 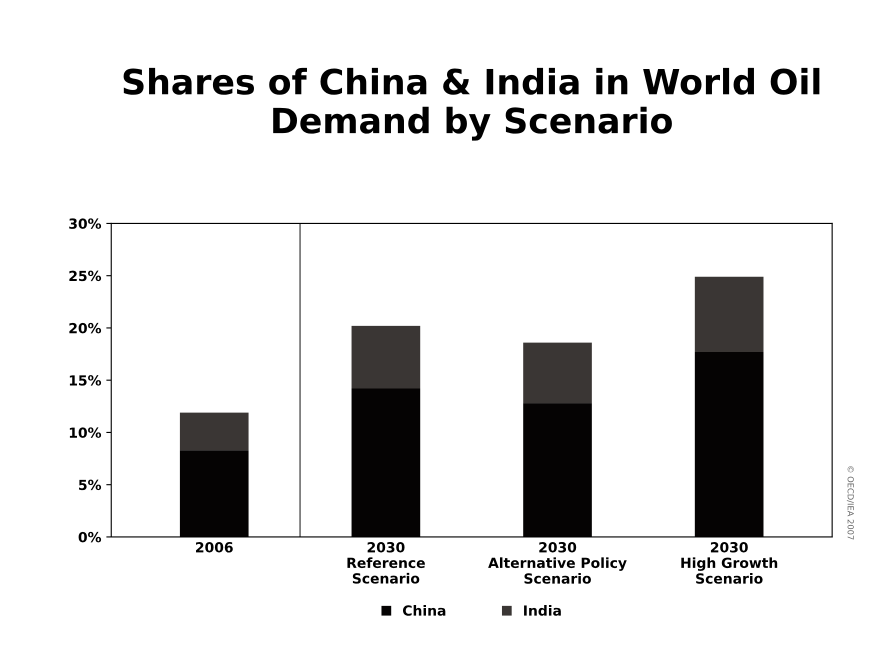 What do you see at coordinates (90, 537) in the screenshot?
I see `y-tick-label: 0%` at bounding box center [90, 537].